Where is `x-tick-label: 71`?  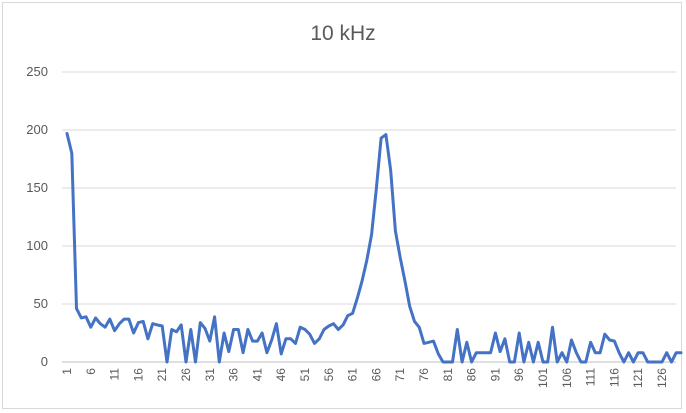
x-tick-label: 71 is located at coordinates (400, 375).